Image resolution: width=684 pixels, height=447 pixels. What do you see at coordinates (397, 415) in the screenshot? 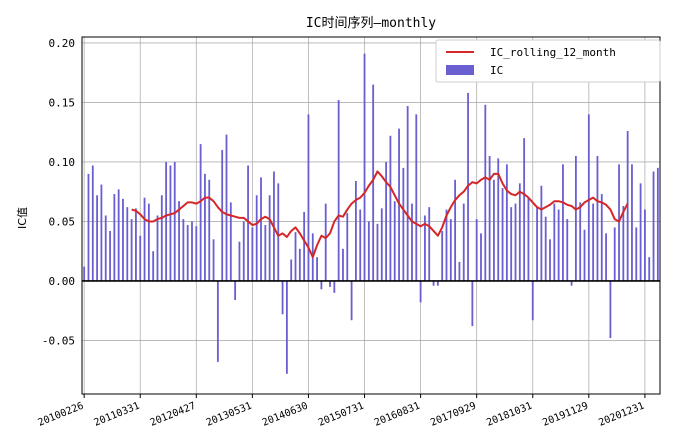
I see `x-tick-label: 20160831` at bounding box center [397, 415].